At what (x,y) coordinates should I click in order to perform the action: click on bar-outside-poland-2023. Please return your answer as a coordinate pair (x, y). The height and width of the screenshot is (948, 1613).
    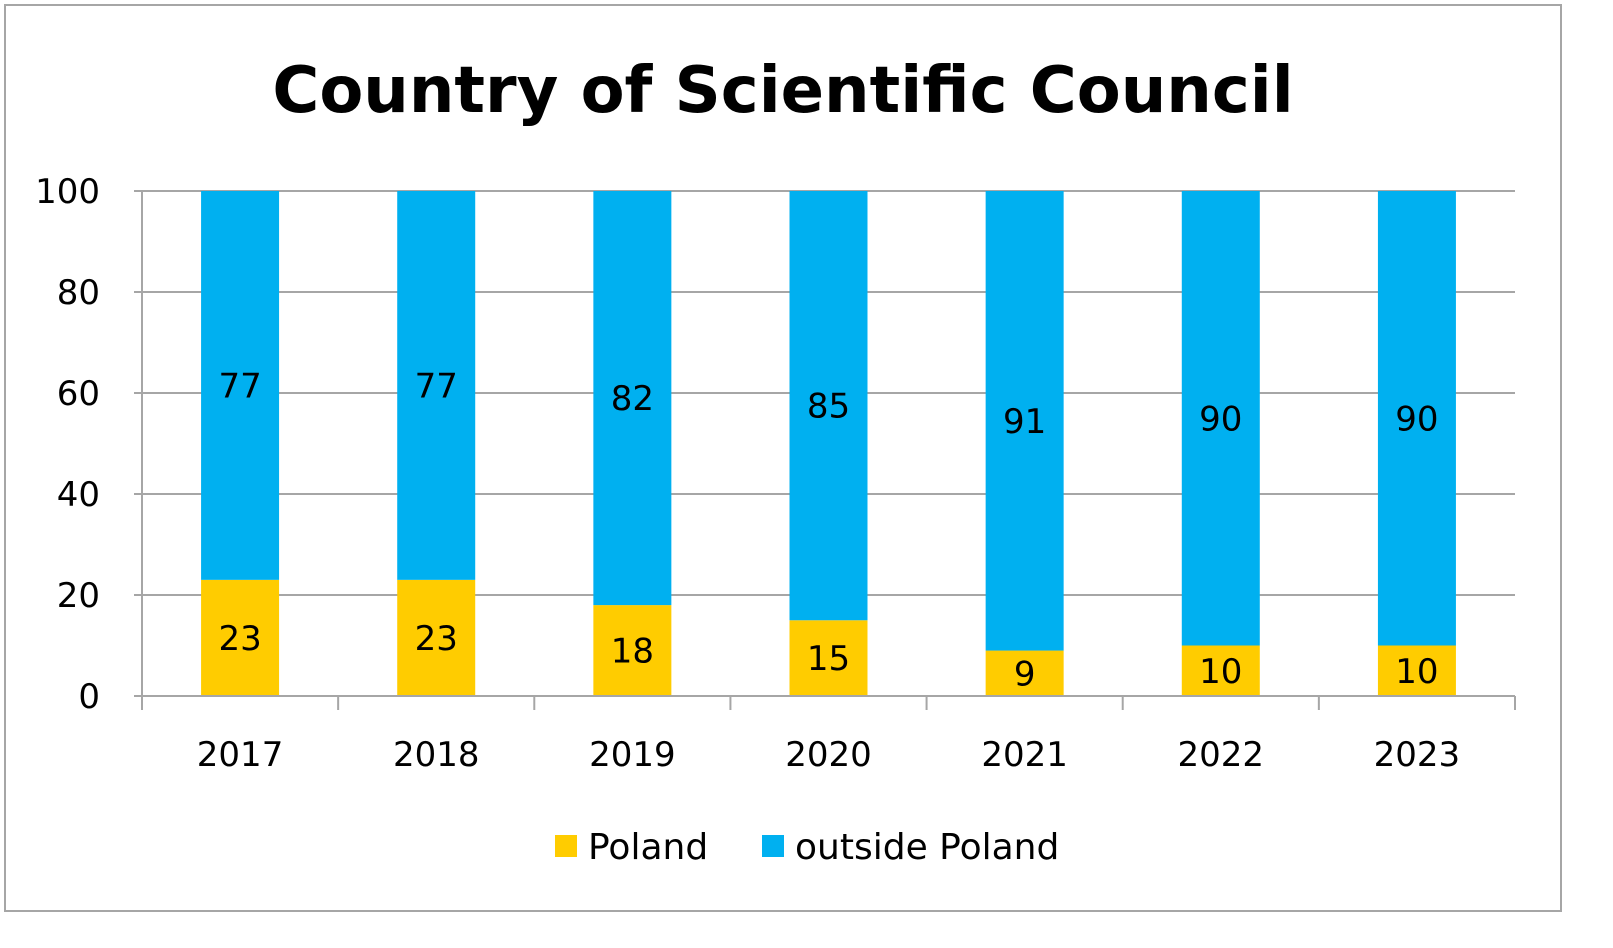
    Looking at the image, I should click on (1416, 418).